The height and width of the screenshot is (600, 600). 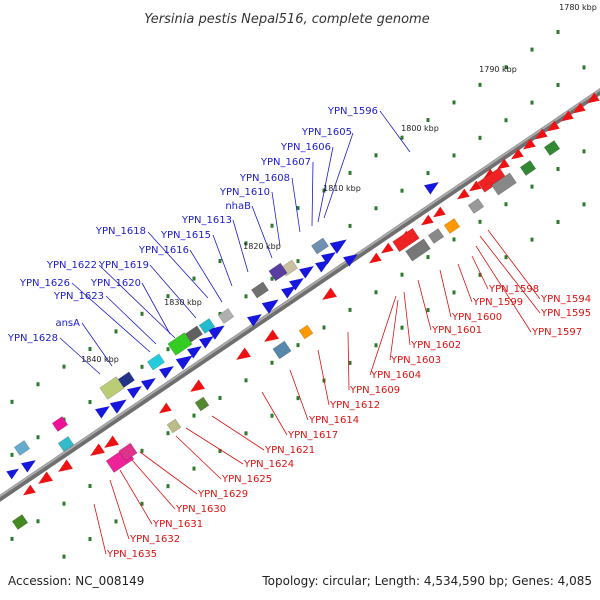 What do you see at coordinates (556, 332) in the screenshot?
I see `gene-label-ypn-1597: YPN_1597` at bounding box center [556, 332].